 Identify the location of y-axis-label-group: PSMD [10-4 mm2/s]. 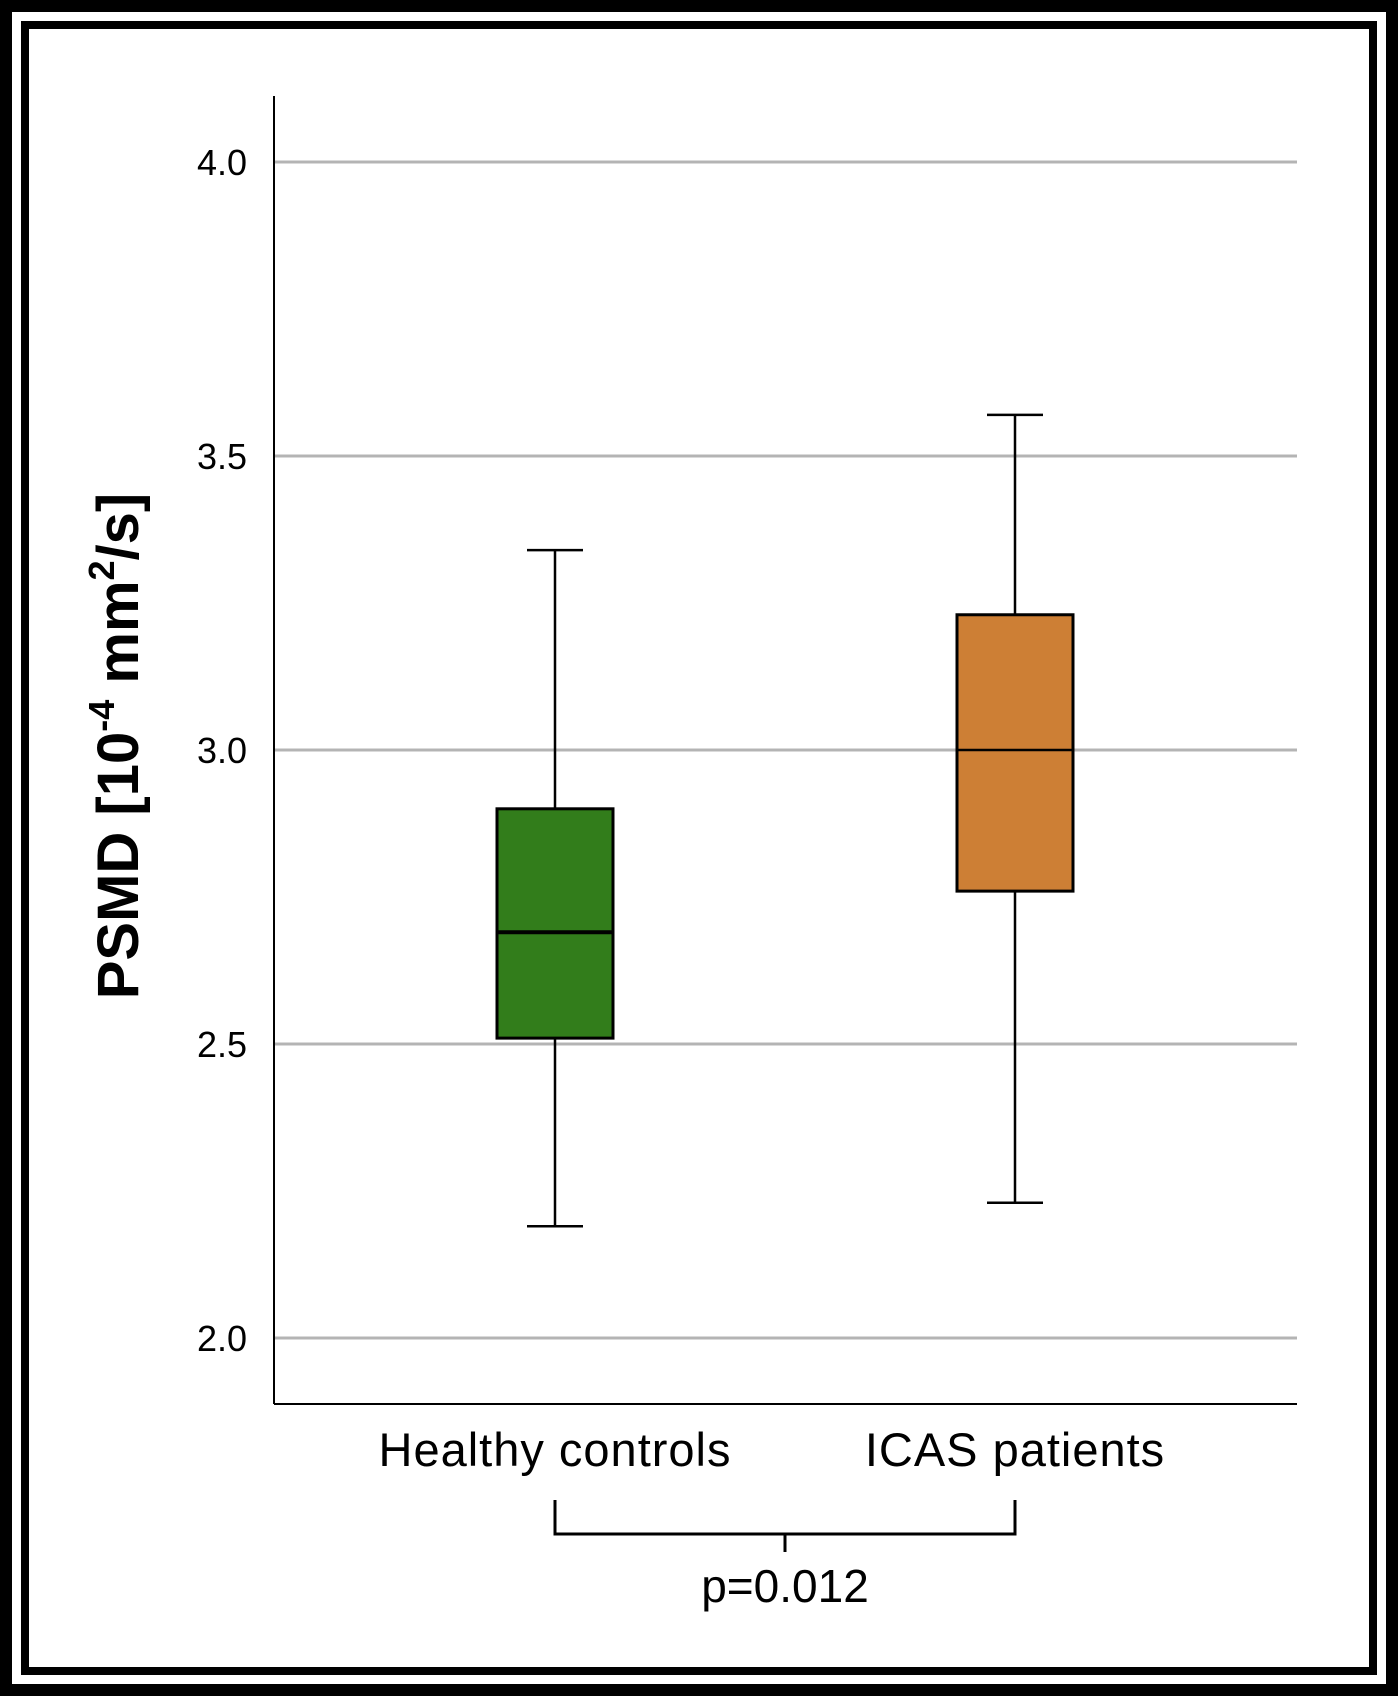
(116, 746).